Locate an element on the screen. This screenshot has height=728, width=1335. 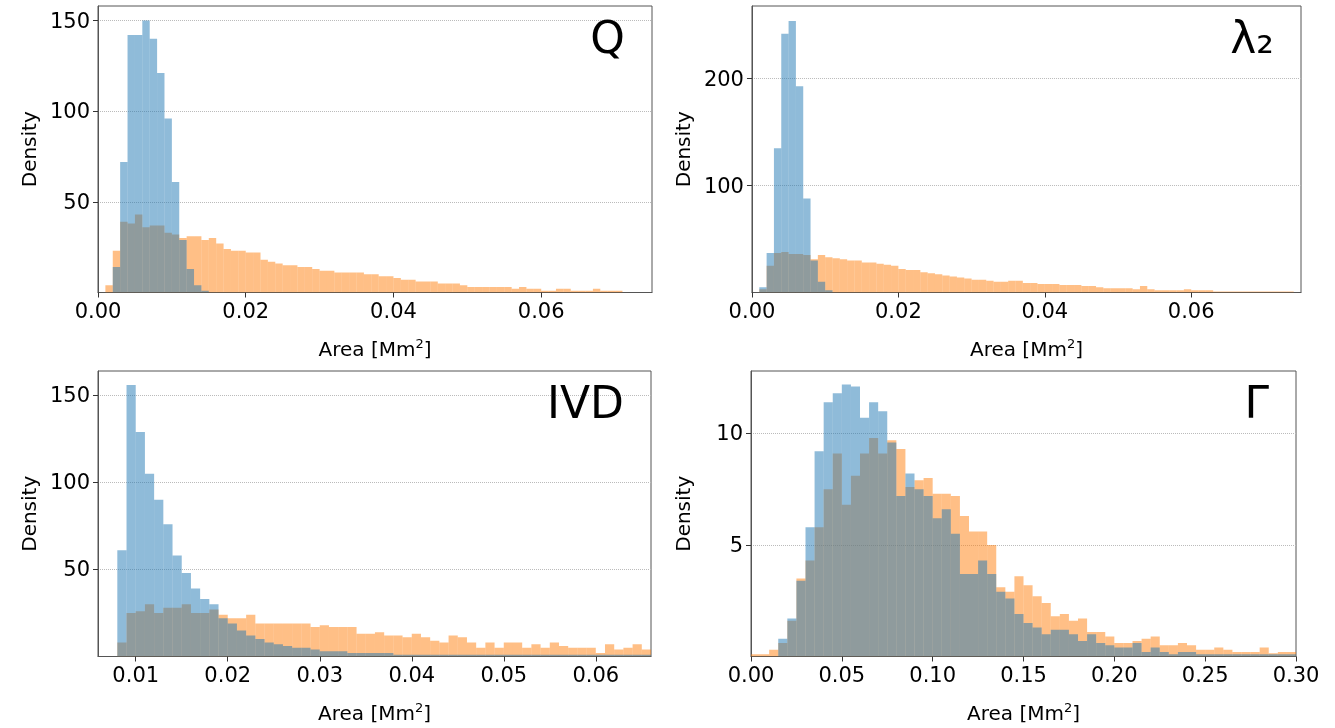
x-tick-label: 0.03 is located at coordinates (320, 675).